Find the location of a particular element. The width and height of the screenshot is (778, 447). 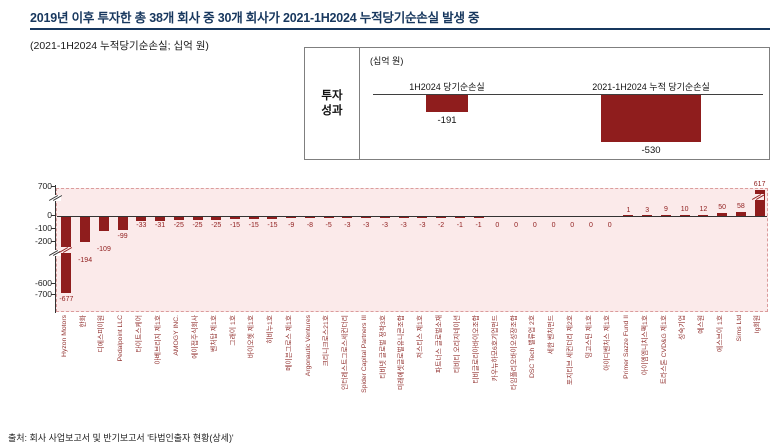

title-underline is located at coordinates (400, 29).